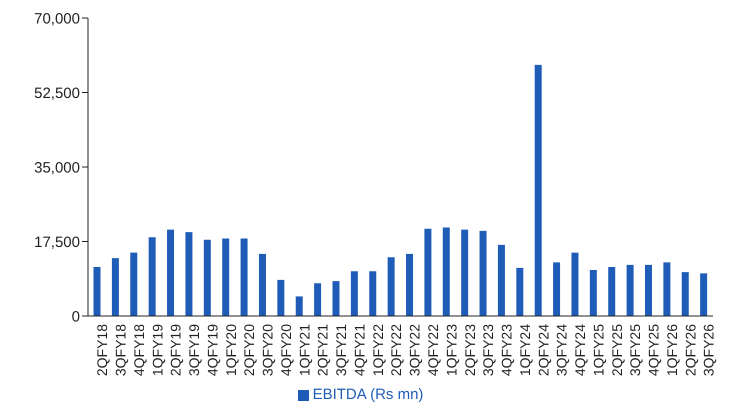 The image size is (741, 413). What do you see at coordinates (635, 350) in the screenshot?
I see `x-tick-label: 3QFY25` at bounding box center [635, 350].